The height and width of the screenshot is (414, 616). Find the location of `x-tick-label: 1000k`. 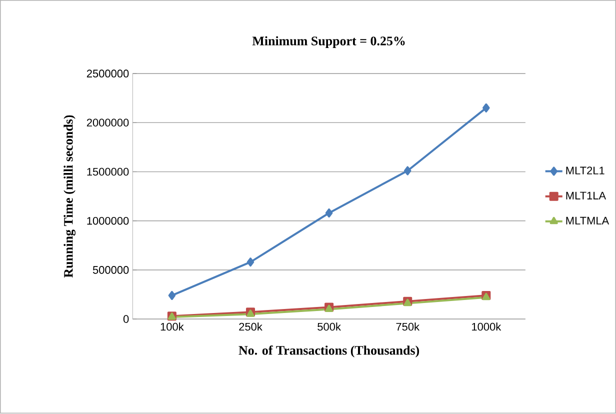

x-tick-label: 1000k is located at coordinates (487, 326).